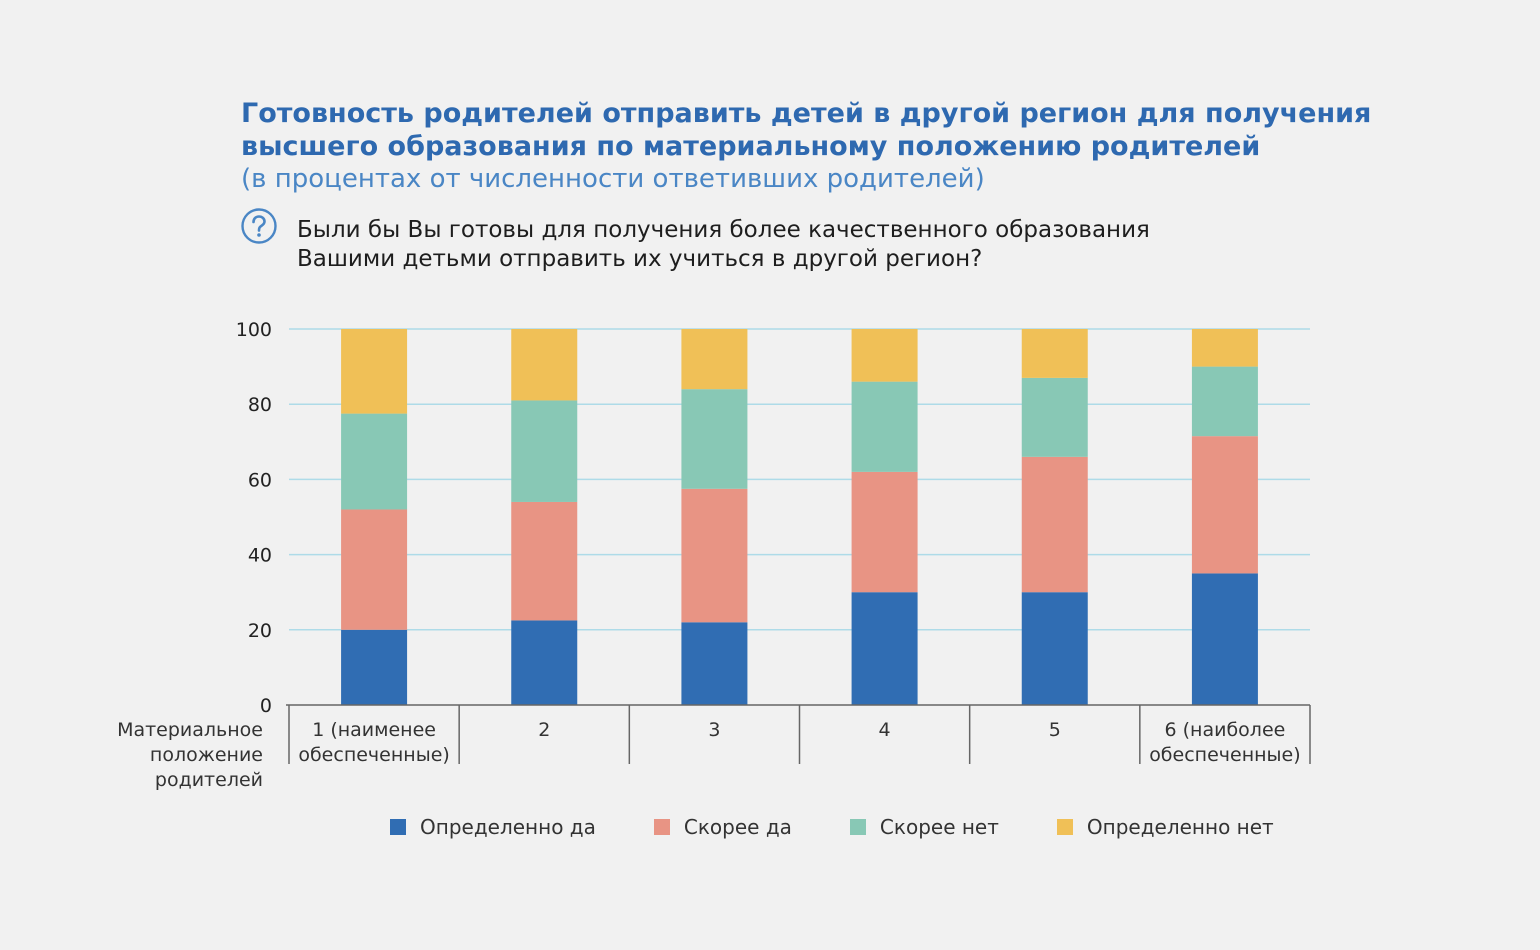  I want to click on x-category-label: 2, so click(544, 730).